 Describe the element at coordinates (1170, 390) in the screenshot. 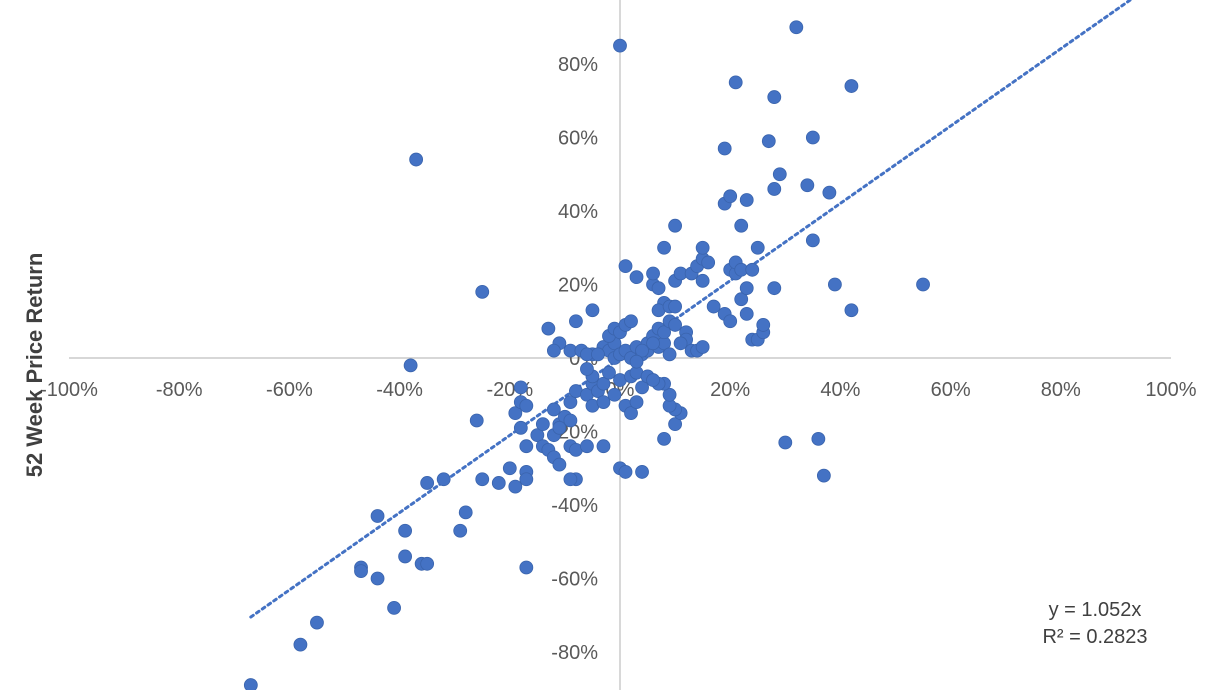

I see `x-tick-label: 100%` at that location.